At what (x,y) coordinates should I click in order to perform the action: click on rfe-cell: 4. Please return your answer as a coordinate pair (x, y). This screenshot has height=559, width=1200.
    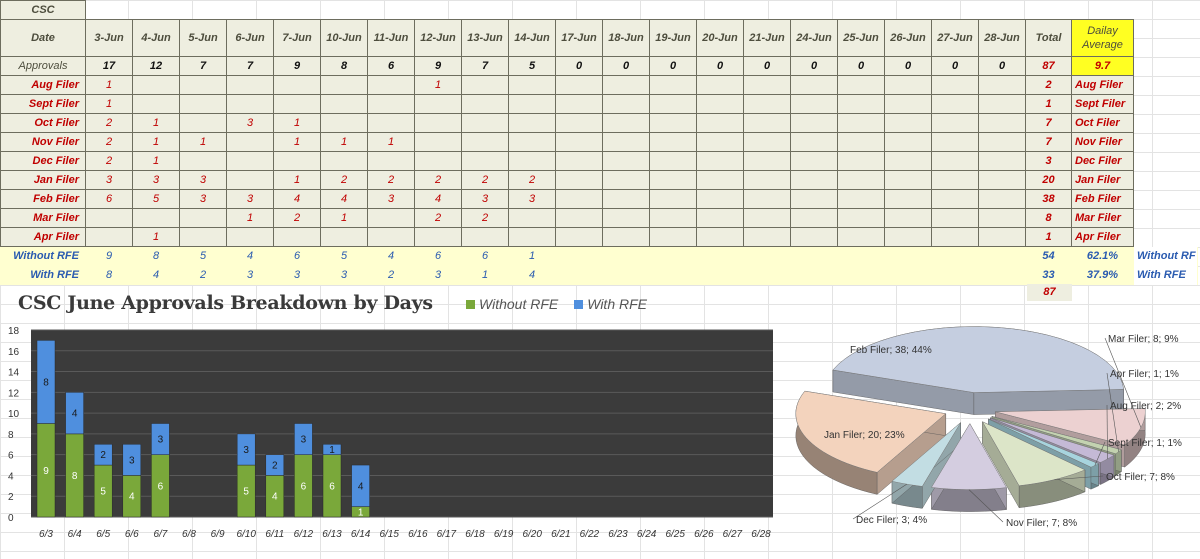
    Looking at the image, I should click on (391, 256).